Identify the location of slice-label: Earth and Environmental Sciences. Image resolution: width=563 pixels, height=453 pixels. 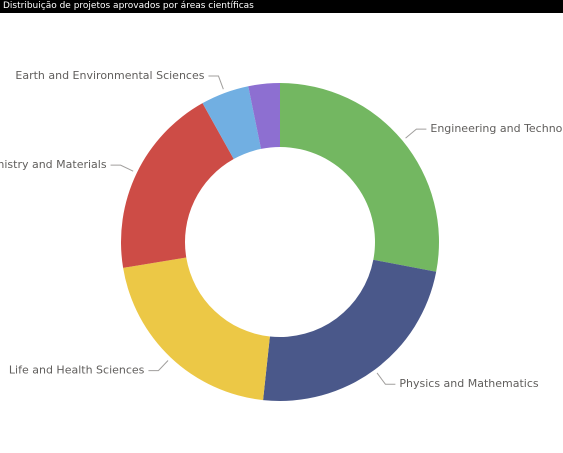
(109, 75).